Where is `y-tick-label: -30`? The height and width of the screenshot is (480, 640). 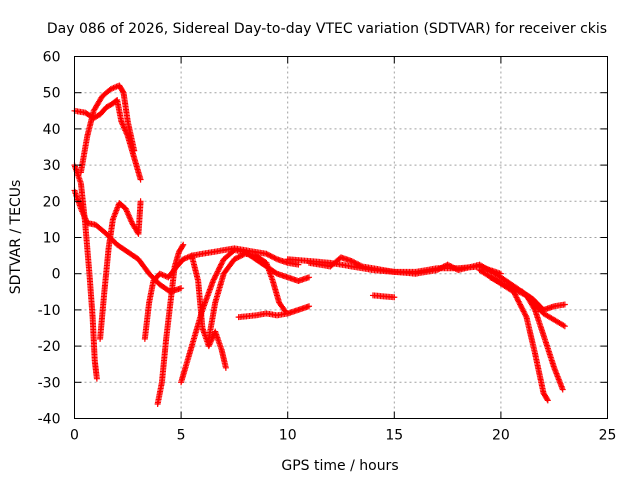 y-tick-label: -30 is located at coordinates (49, 383).